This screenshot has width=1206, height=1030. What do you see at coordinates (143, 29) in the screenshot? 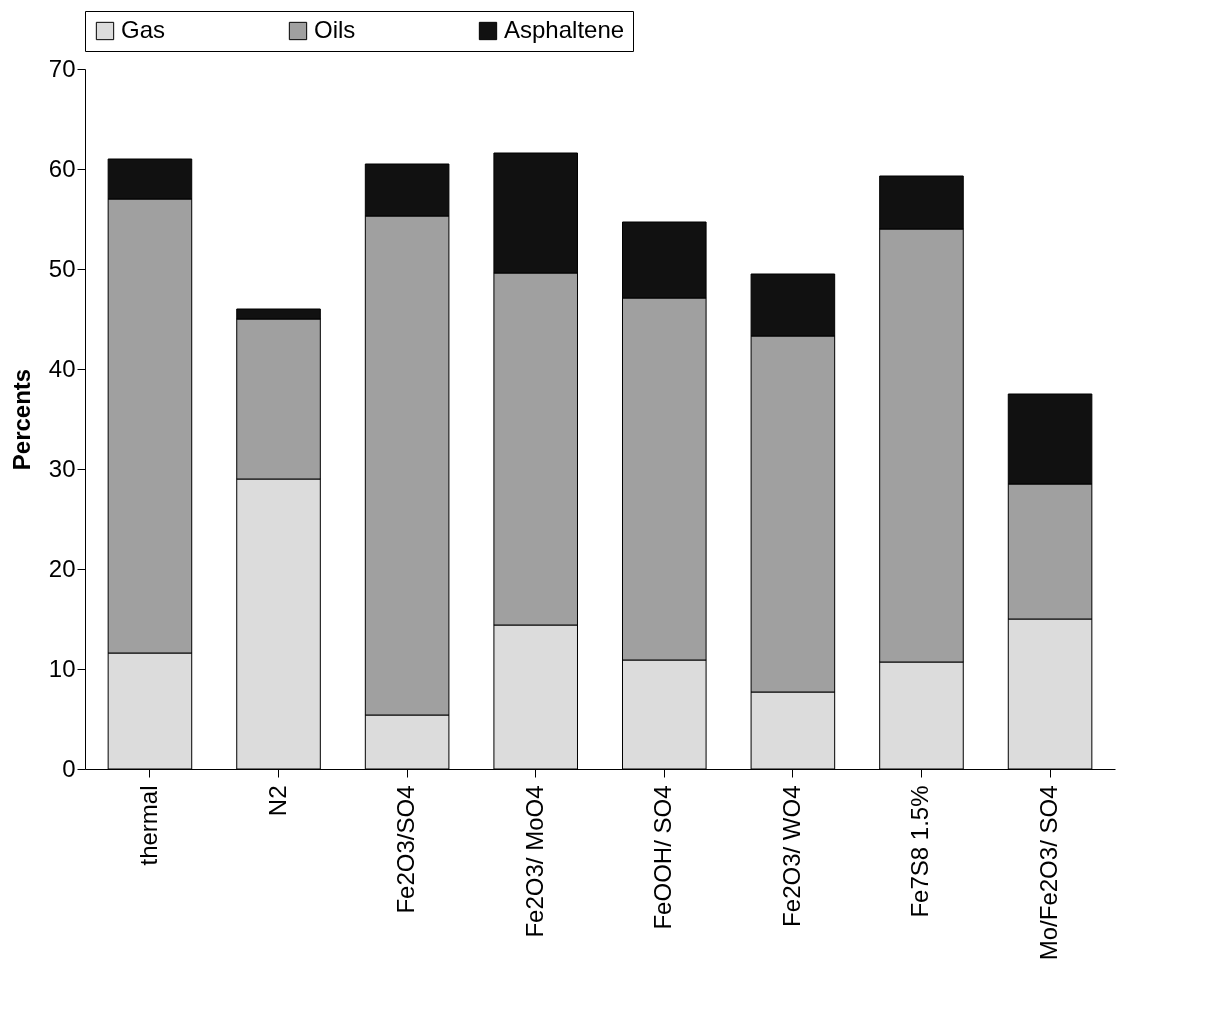
I see `legend-label: Gas` at bounding box center [143, 29].